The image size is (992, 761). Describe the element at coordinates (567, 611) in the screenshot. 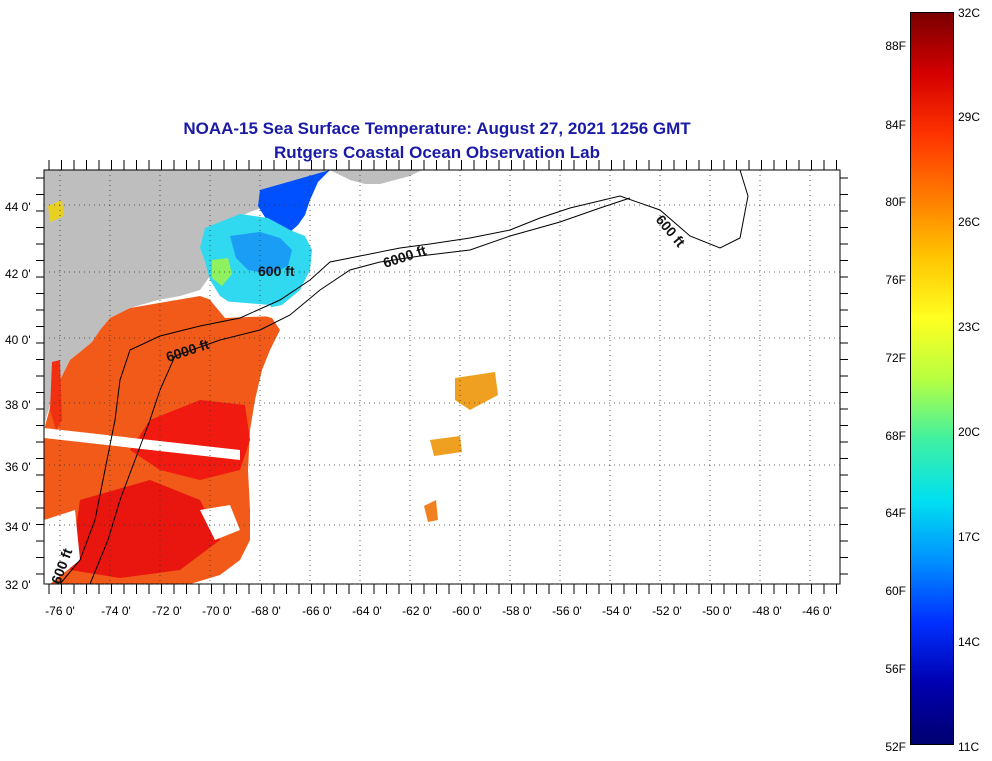

I see `lon-label: -56 0'` at that location.